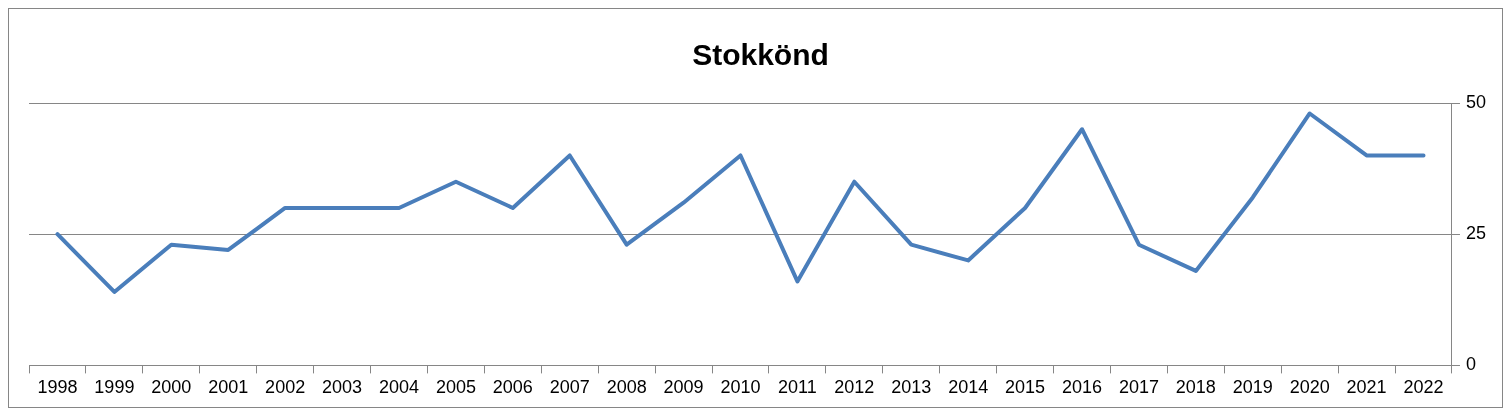  I want to click on x-tick-label: 2020, so click(1309, 387).